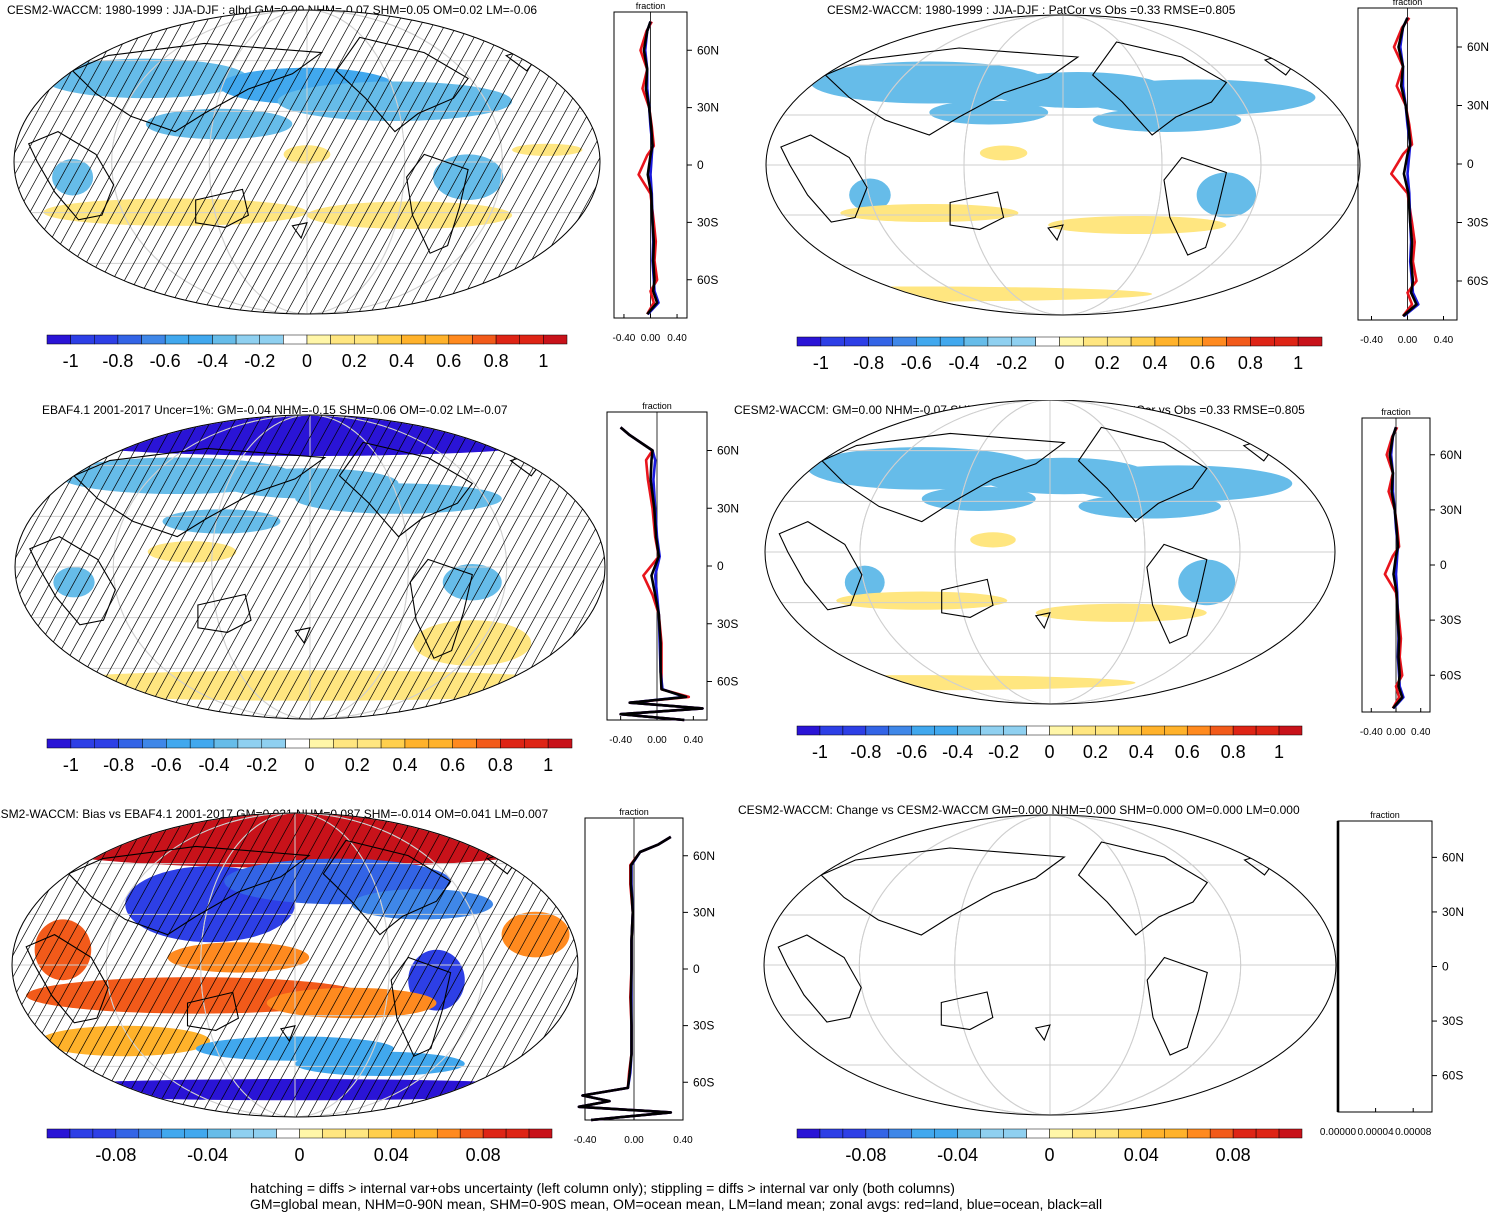 The width and height of the screenshot is (1500, 1212). What do you see at coordinates (1338, 1132) in the screenshot?
I see `x-tick-label: 0.00000` at bounding box center [1338, 1132].